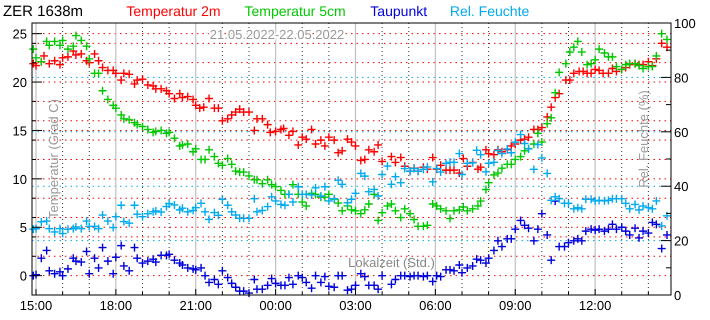 The width and height of the screenshot is (710, 320). I want to click on x-tick-label: 21:00, so click(195, 305).